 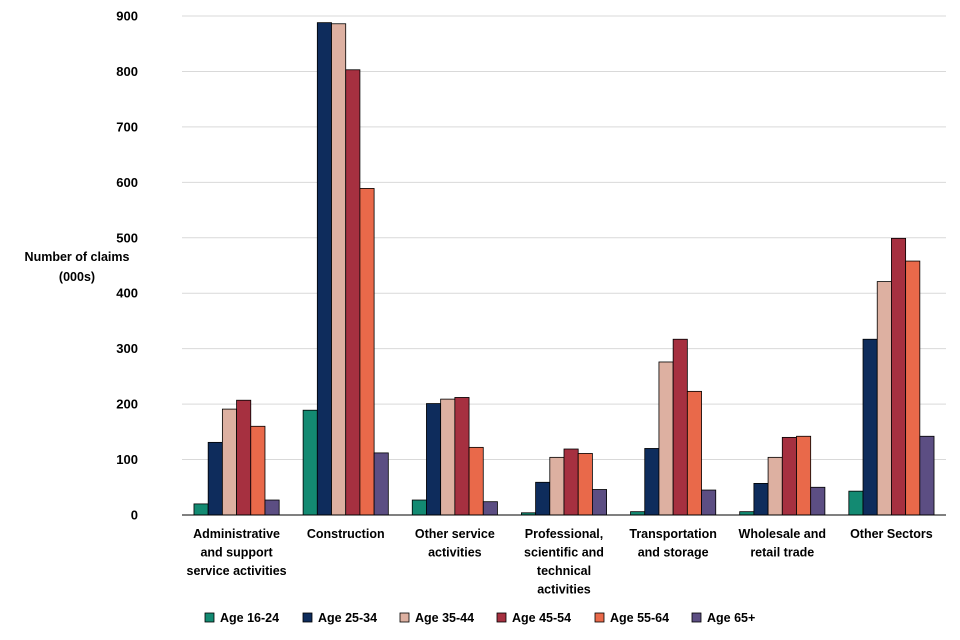 I want to click on y-tick-label: 300, so click(x=127, y=348).